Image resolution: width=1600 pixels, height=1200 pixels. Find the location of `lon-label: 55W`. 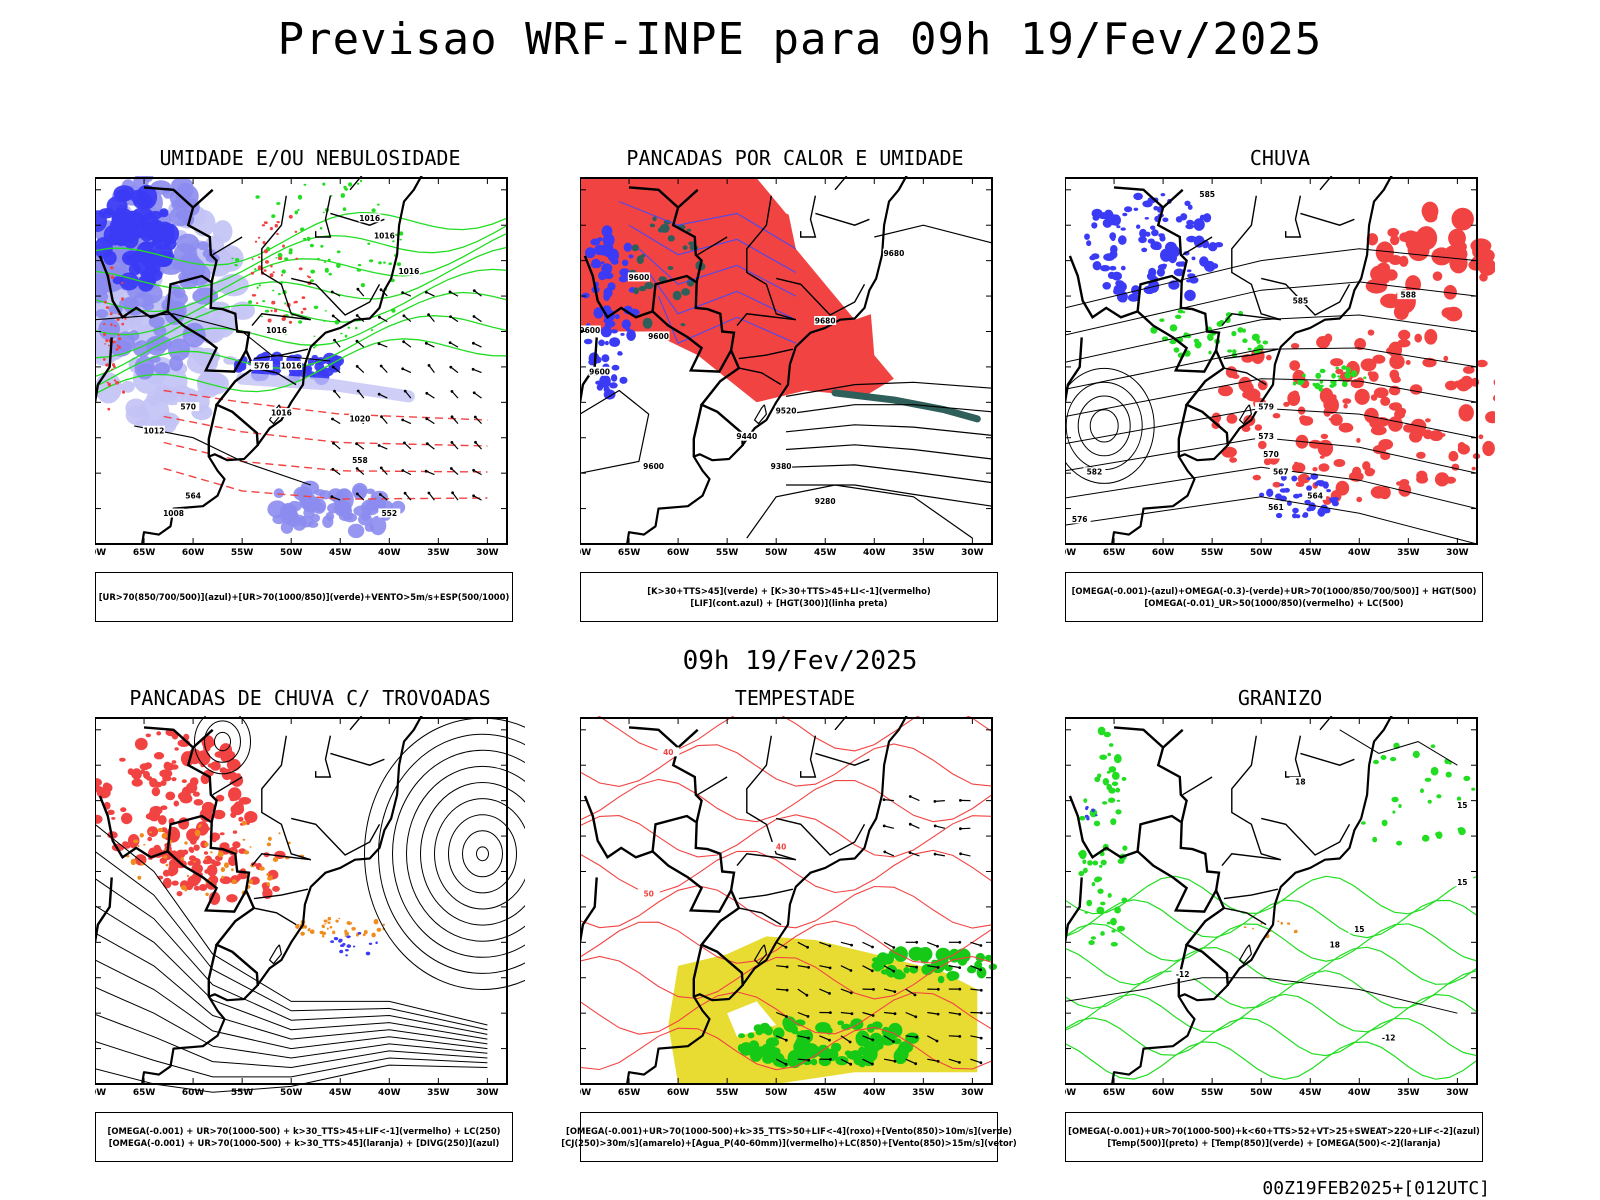

lon-label: 55W is located at coordinates (242, 553).